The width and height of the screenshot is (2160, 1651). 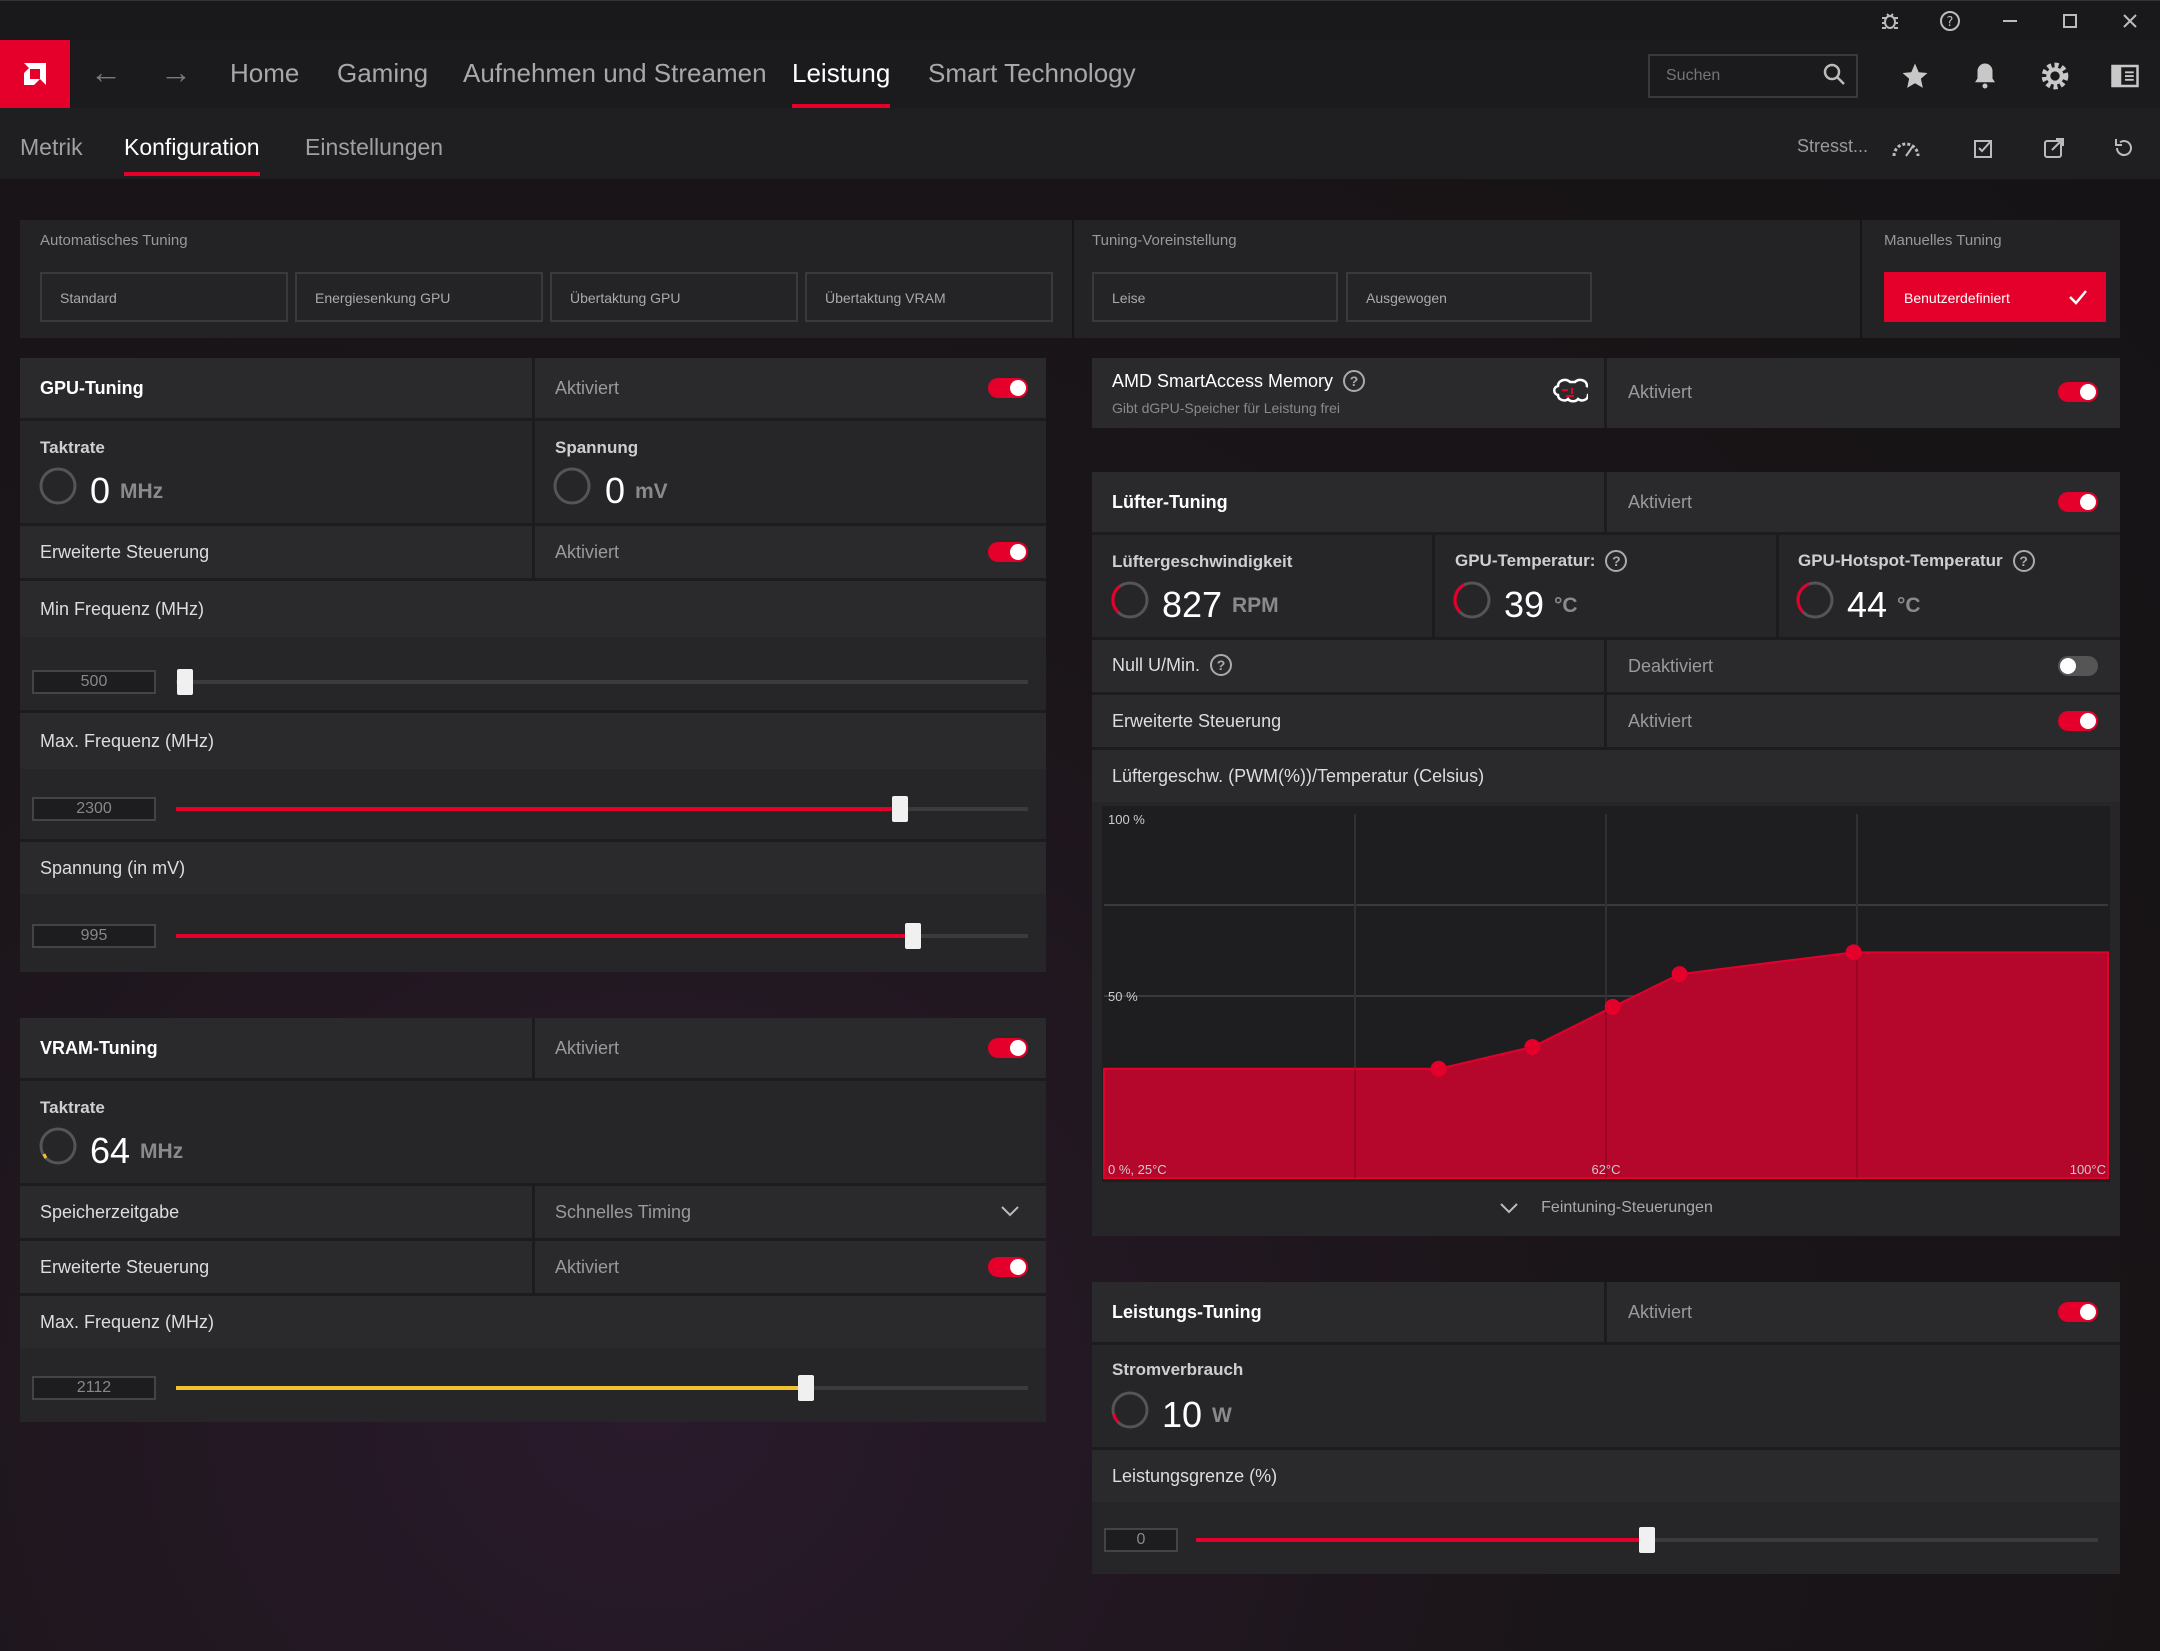 What do you see at coordinates (1008, 1048) in the screenshot?
I see `vram-tuning-toggle` at bounding box center [1008, 1048].